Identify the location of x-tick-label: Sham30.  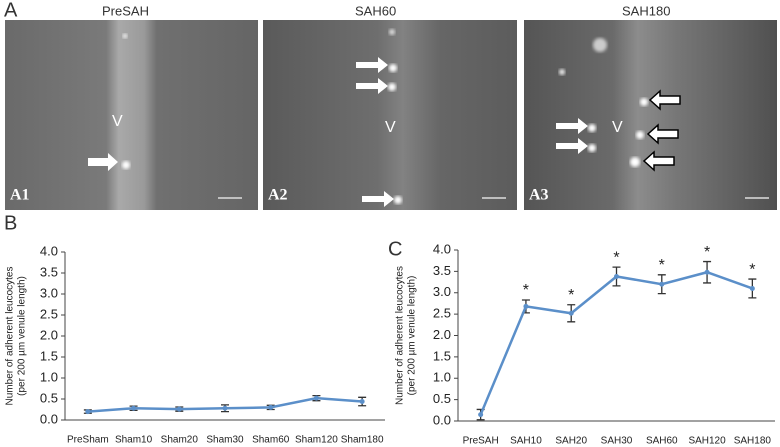
(225, 440).